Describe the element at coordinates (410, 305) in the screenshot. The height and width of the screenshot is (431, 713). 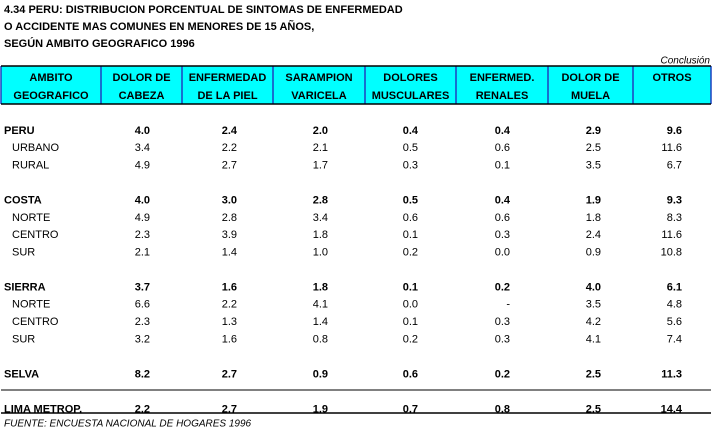
I see `row-value: 0.0` at that location.